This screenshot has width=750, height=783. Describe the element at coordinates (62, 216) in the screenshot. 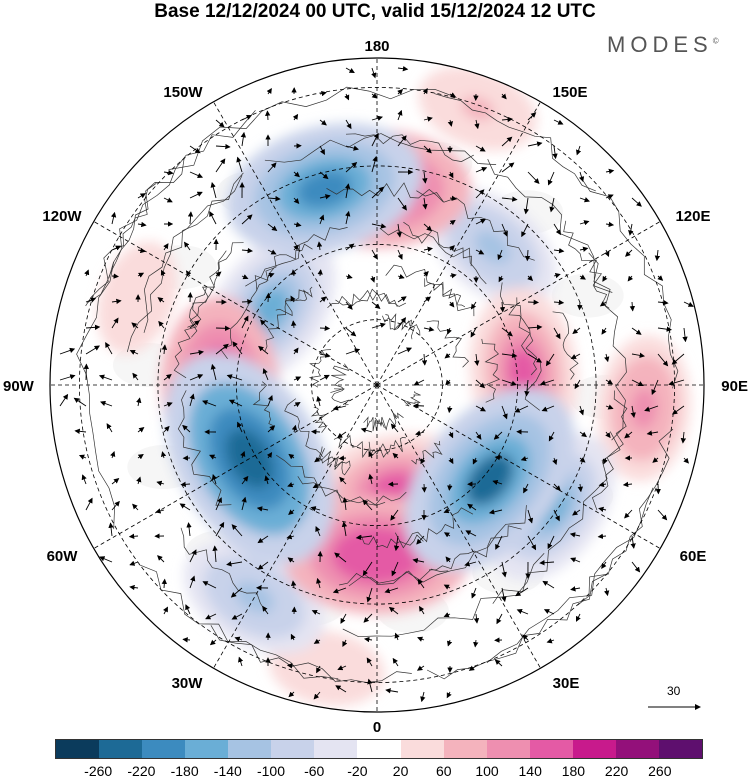

I see `lon-label-120w: 120W` at that location.